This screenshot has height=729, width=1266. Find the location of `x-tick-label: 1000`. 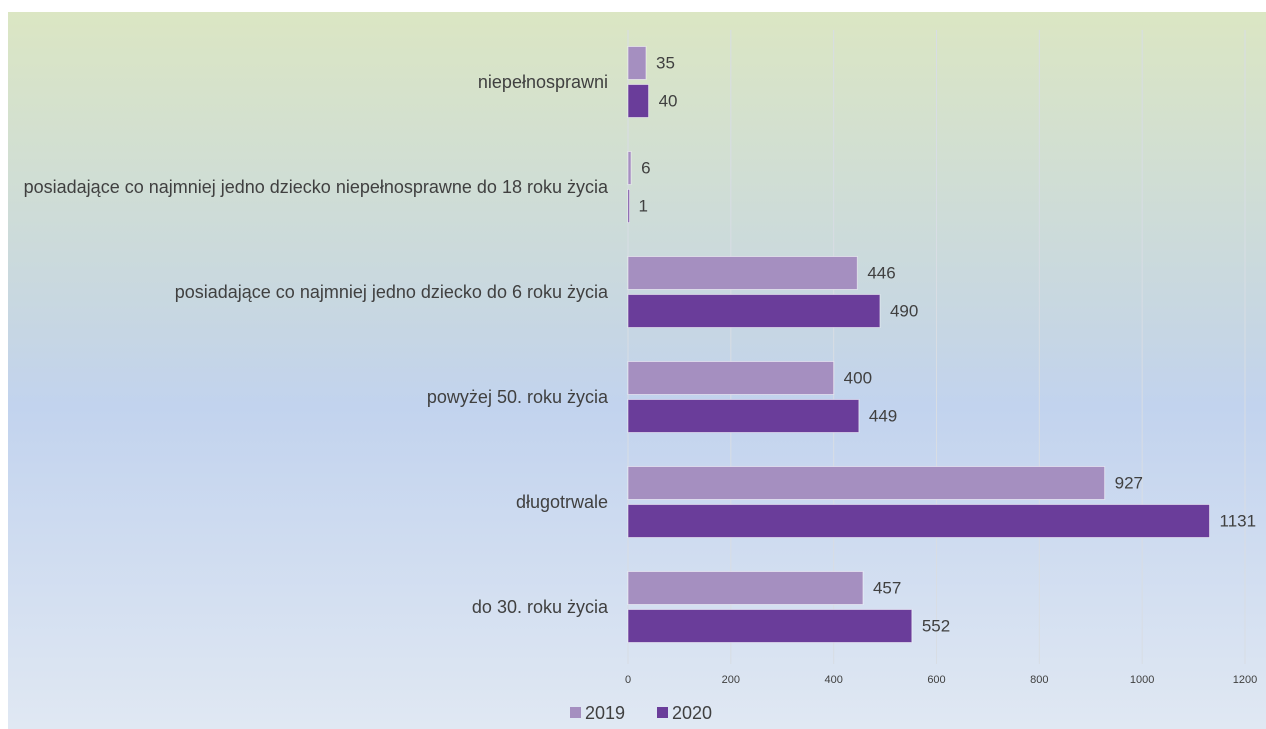

x-tick-label: 1000 is located at coordinates (1142, 680).